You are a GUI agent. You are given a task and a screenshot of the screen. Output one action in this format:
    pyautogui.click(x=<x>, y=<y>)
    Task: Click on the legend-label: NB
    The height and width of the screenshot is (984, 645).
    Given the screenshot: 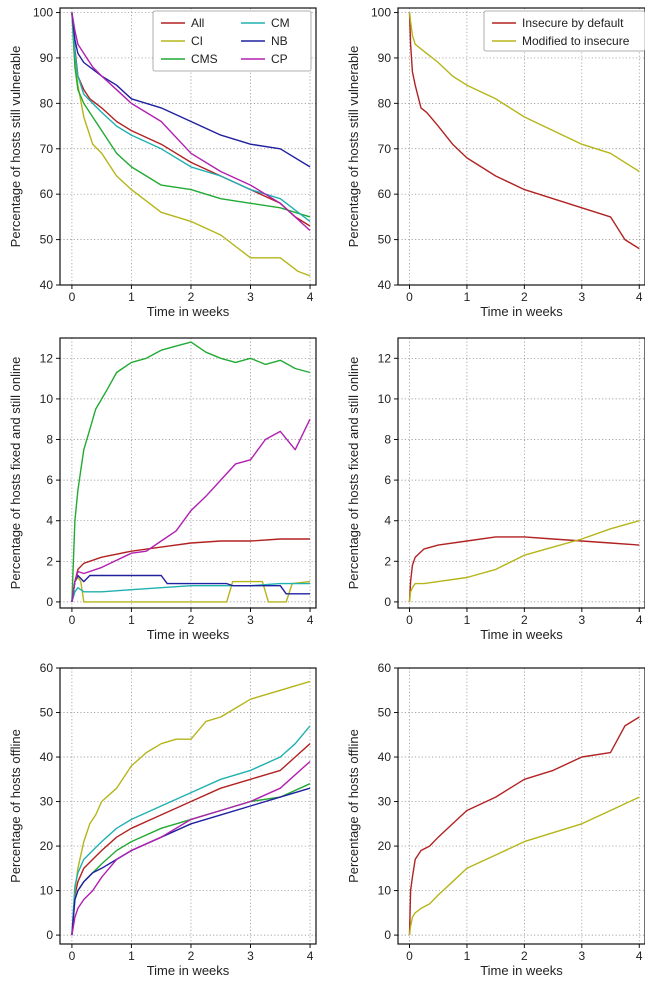 What is the action you would take?
    pyautogui.click(x=279, y=41)
    